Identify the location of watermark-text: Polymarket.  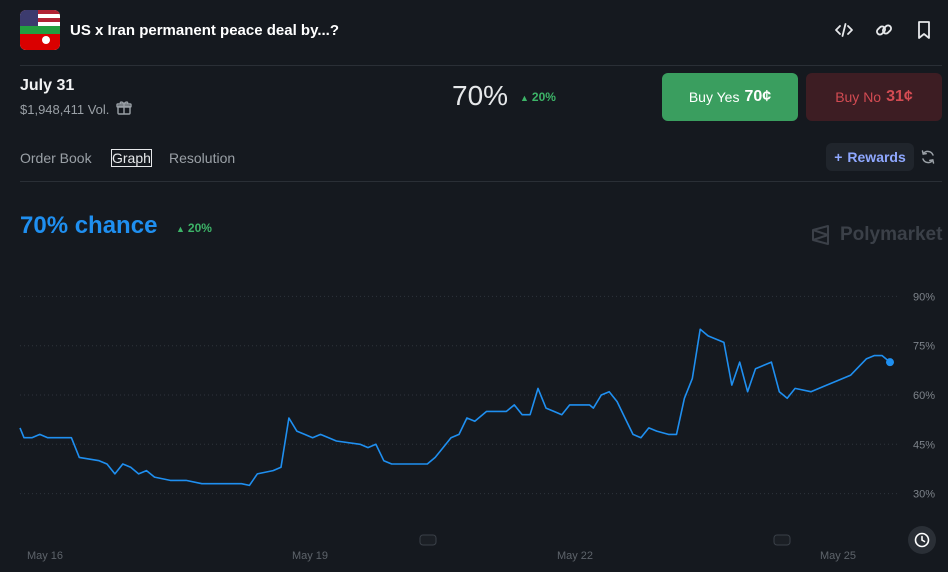
(891, 234).